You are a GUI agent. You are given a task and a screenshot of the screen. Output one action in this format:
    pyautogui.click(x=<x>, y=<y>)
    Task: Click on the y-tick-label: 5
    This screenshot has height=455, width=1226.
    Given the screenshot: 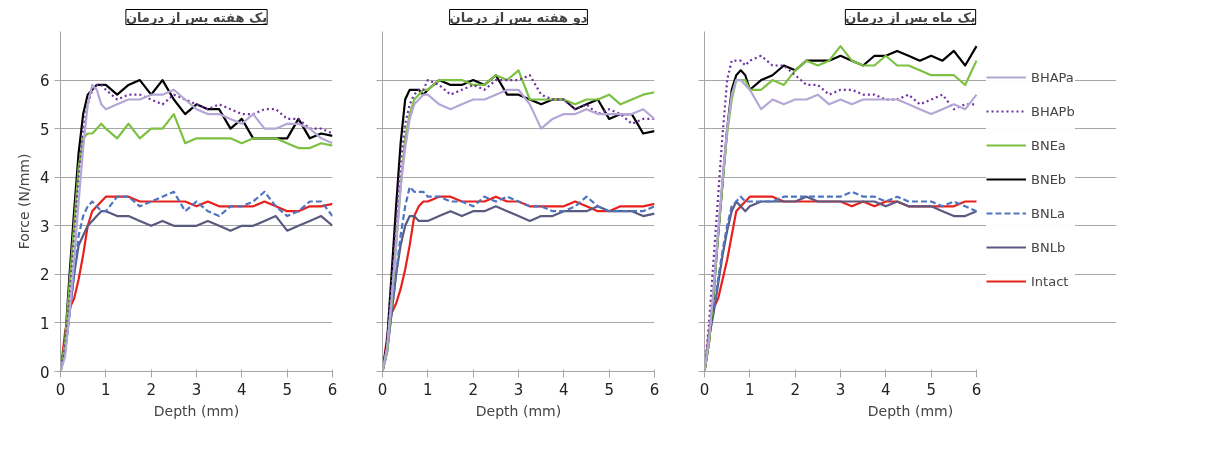 What is the action you would take?
    pyautogui.click(x=44, y=129)
    